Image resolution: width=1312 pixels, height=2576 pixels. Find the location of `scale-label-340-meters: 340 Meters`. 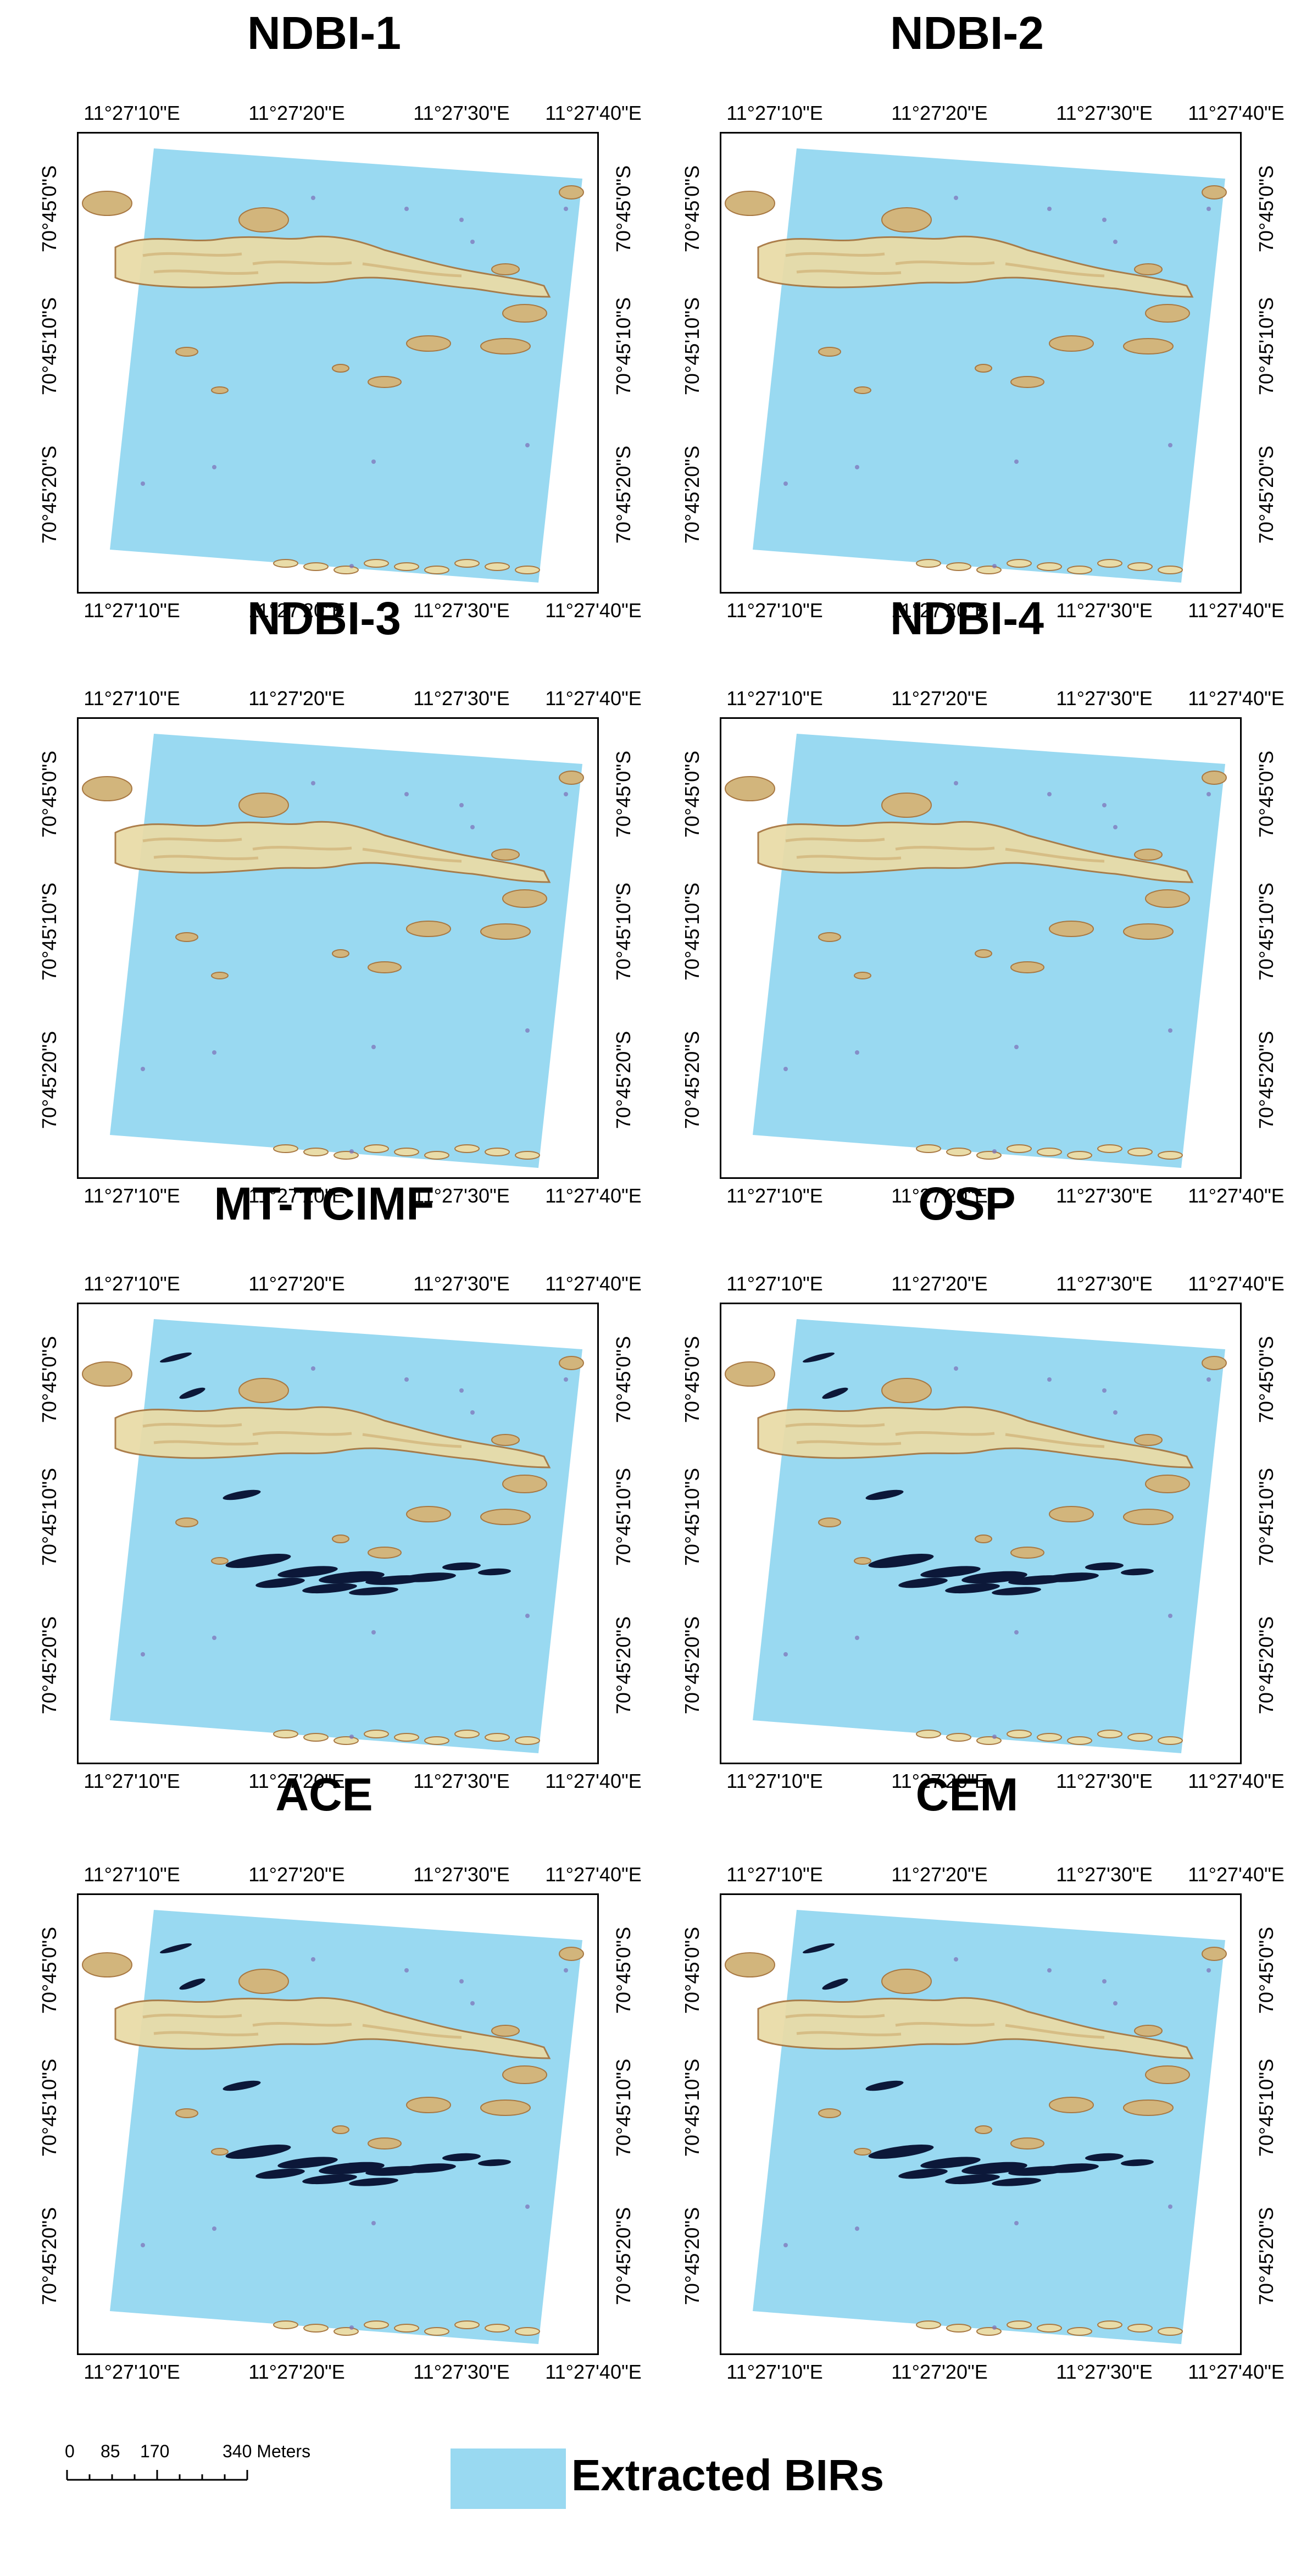

scale-label-340-meters: 340 Meters is located at coordinates (267, 2451).